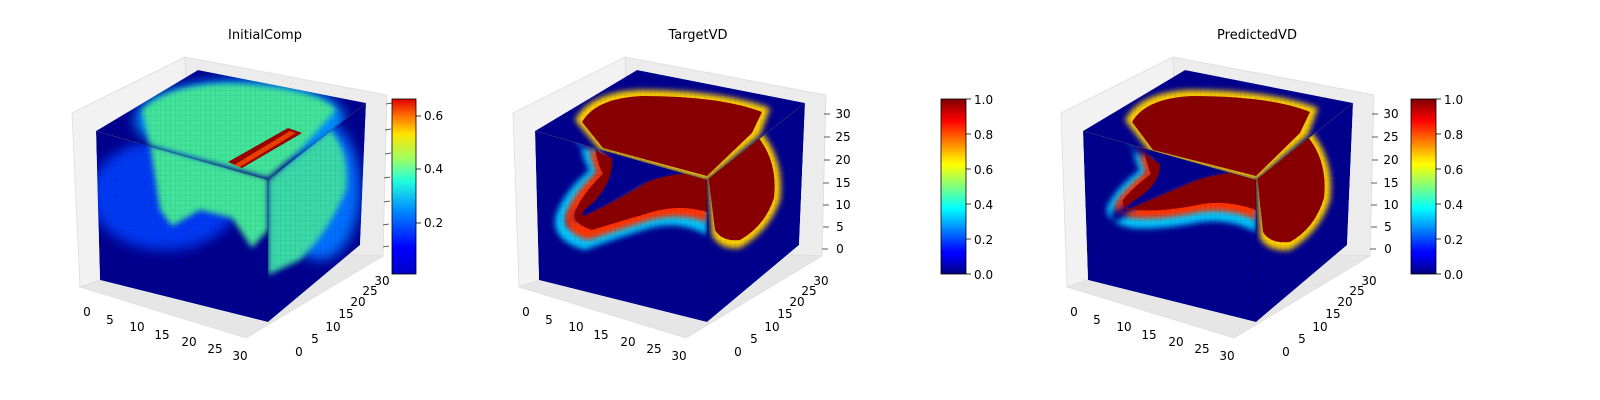 The height and width of the screenshot is (400, 1600). What do you see at coordinates (387, 175) in the screenshot?
I see `z-axis` at bounding box center [387, 175].